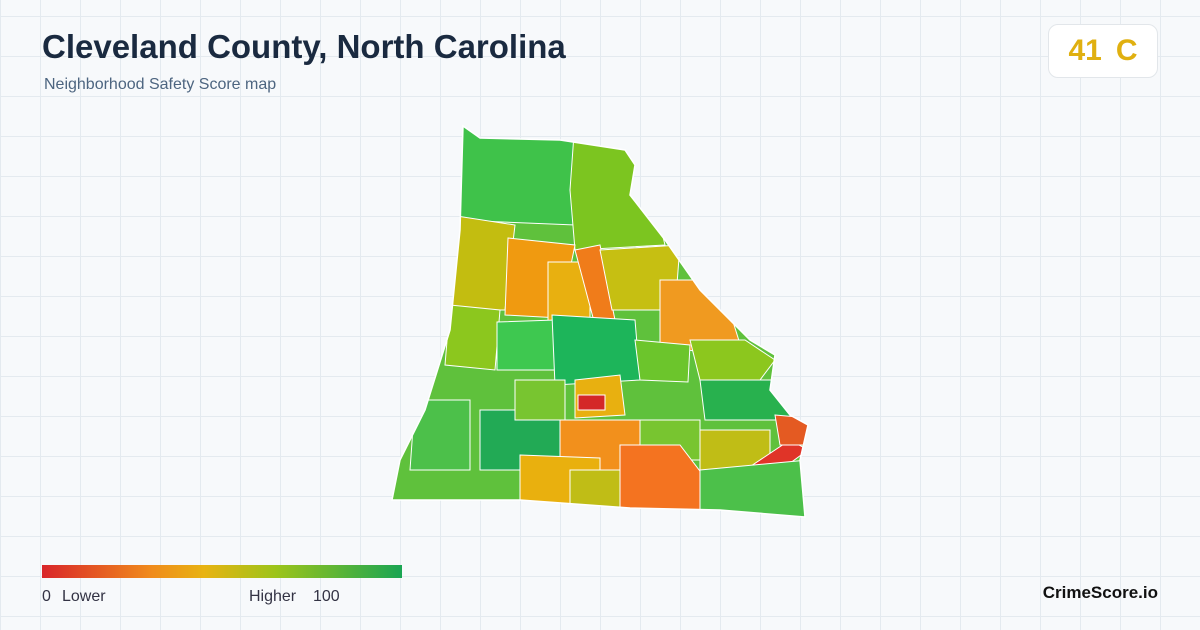 This screenshot has width=1200, height=630. Describe the element at coordinates (1103, 51) in the screenshot. I see `score-badge: 41 C` at that location.